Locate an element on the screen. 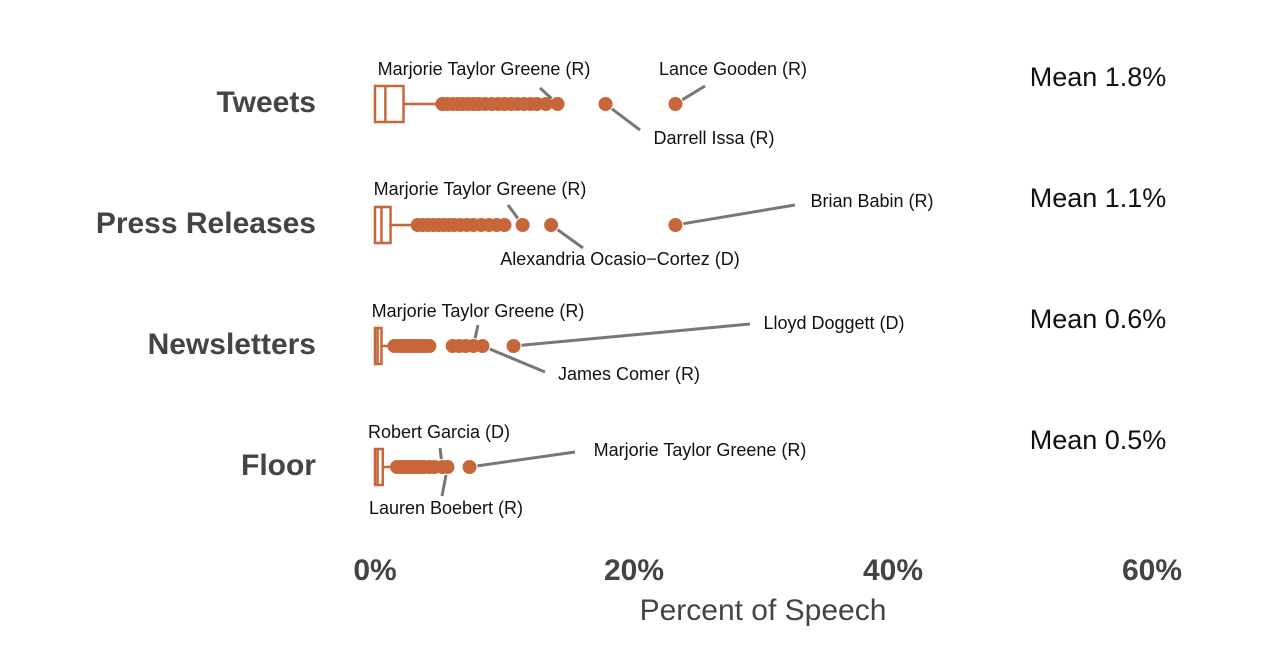 The width and height of the screenshot is (1280, 650). mean-label: Mean 0.6% is located at coordinates (1098, 319).